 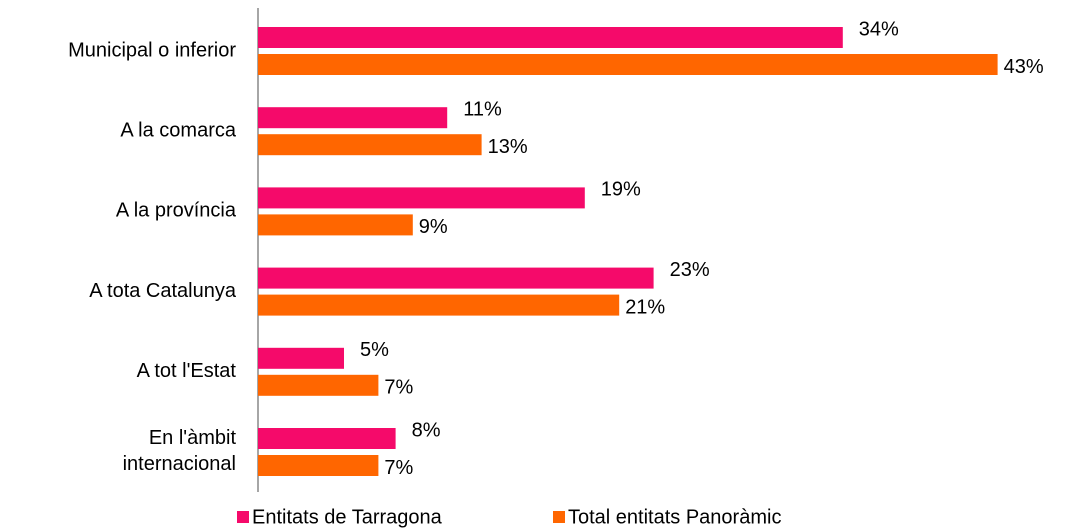 I want to click on y-tick-label: A la província, so click(x=176, y=211).